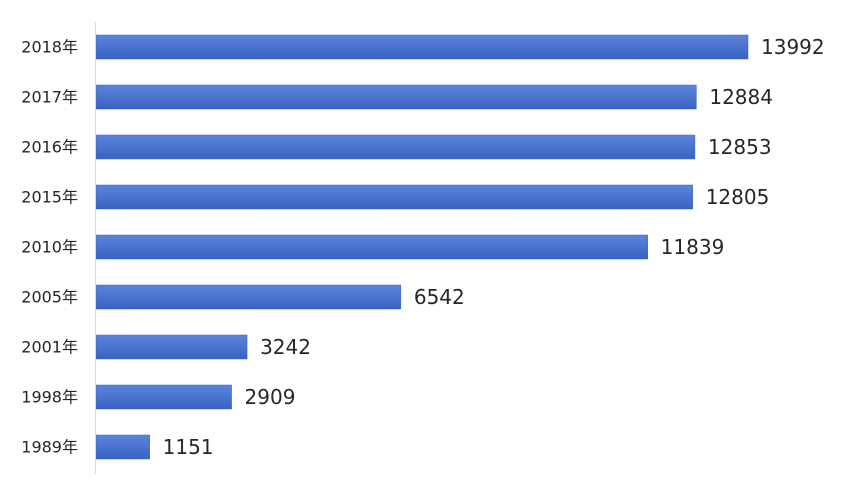  I want to click on value-label: 12853, so click(740, 147).